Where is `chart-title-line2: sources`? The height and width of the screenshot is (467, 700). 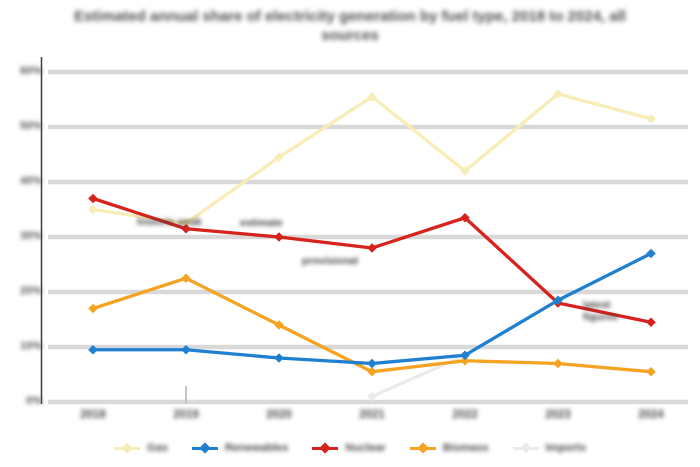
chart-title-line2: sources is located at coordinates (350, 35).